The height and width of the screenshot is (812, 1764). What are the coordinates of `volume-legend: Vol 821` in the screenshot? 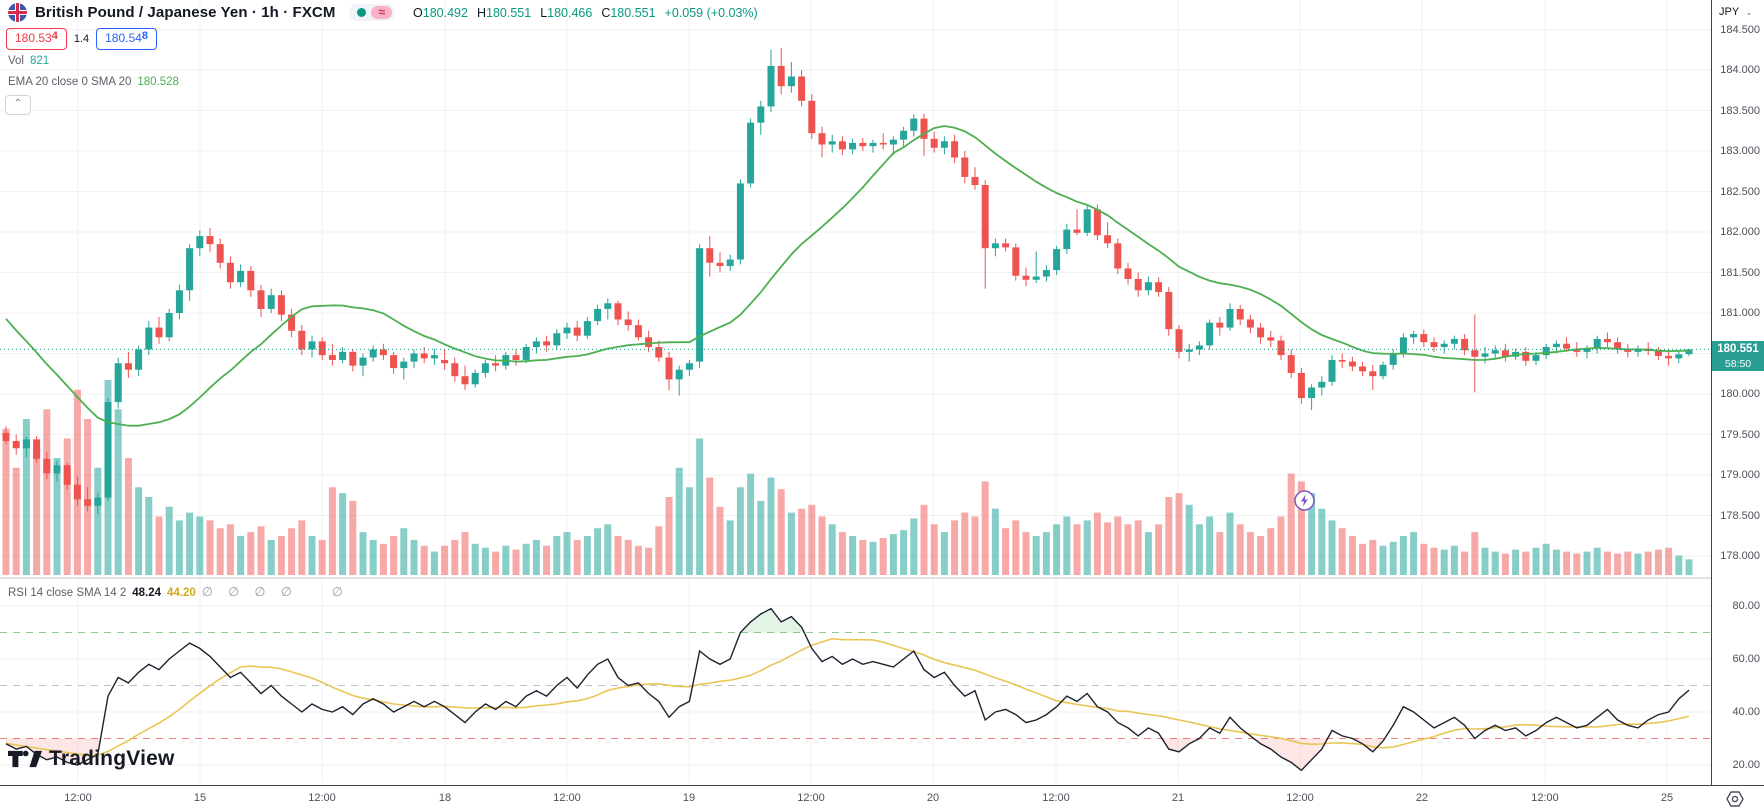 It's located at (28, 61).